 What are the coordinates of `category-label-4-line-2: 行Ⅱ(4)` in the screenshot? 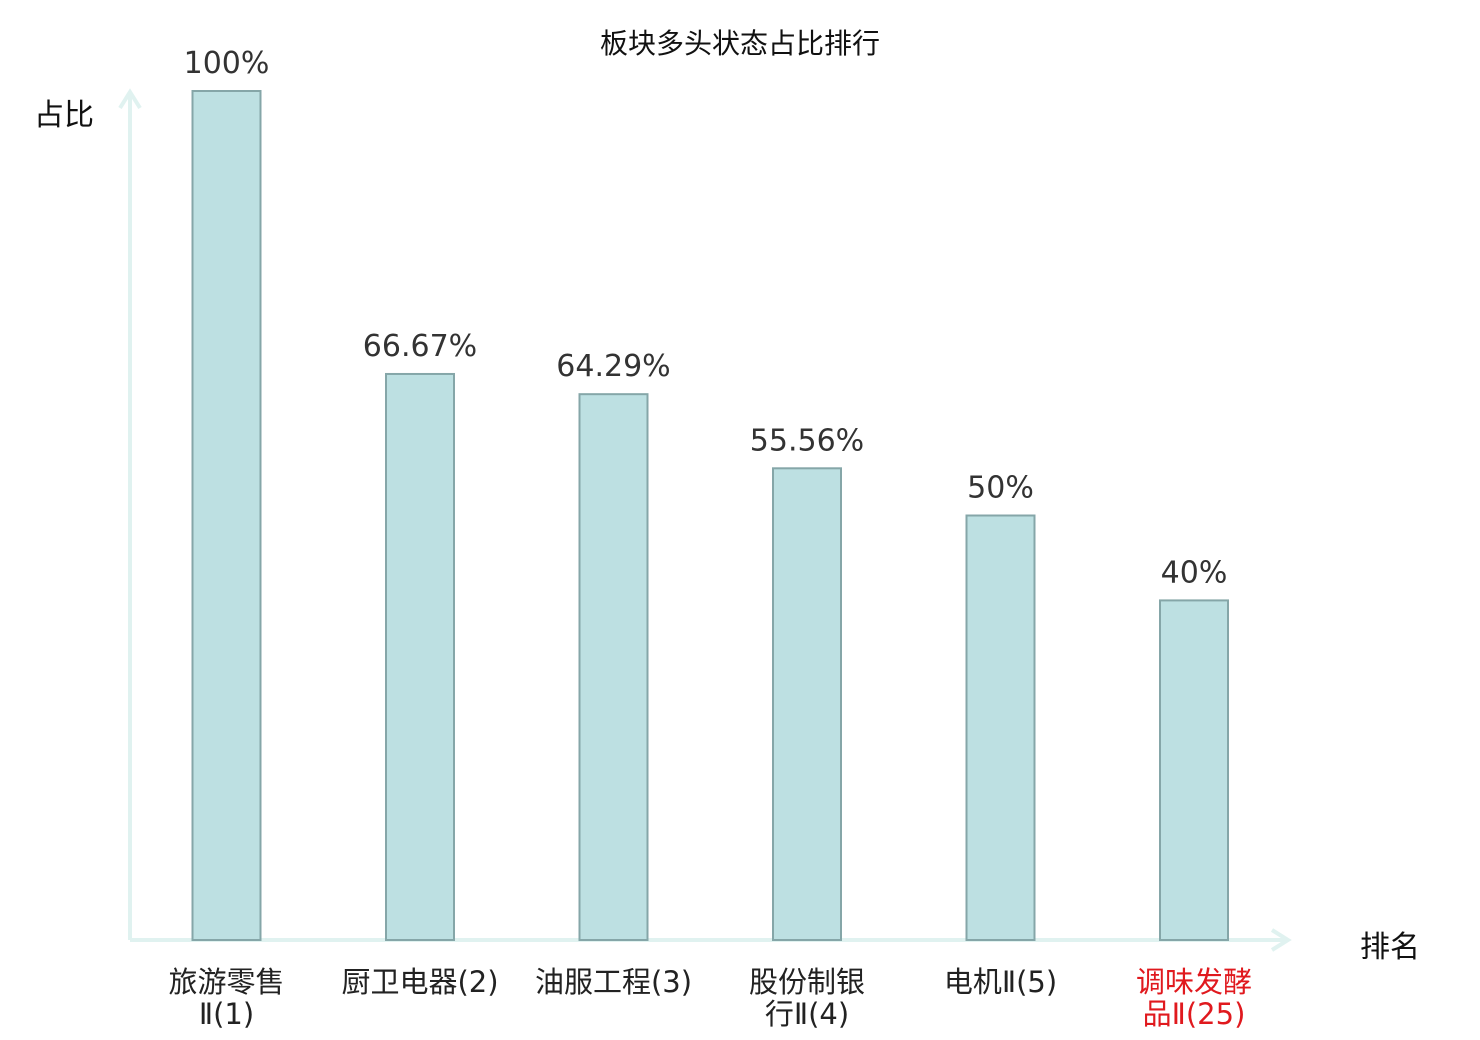 It's located at (807, 1014).